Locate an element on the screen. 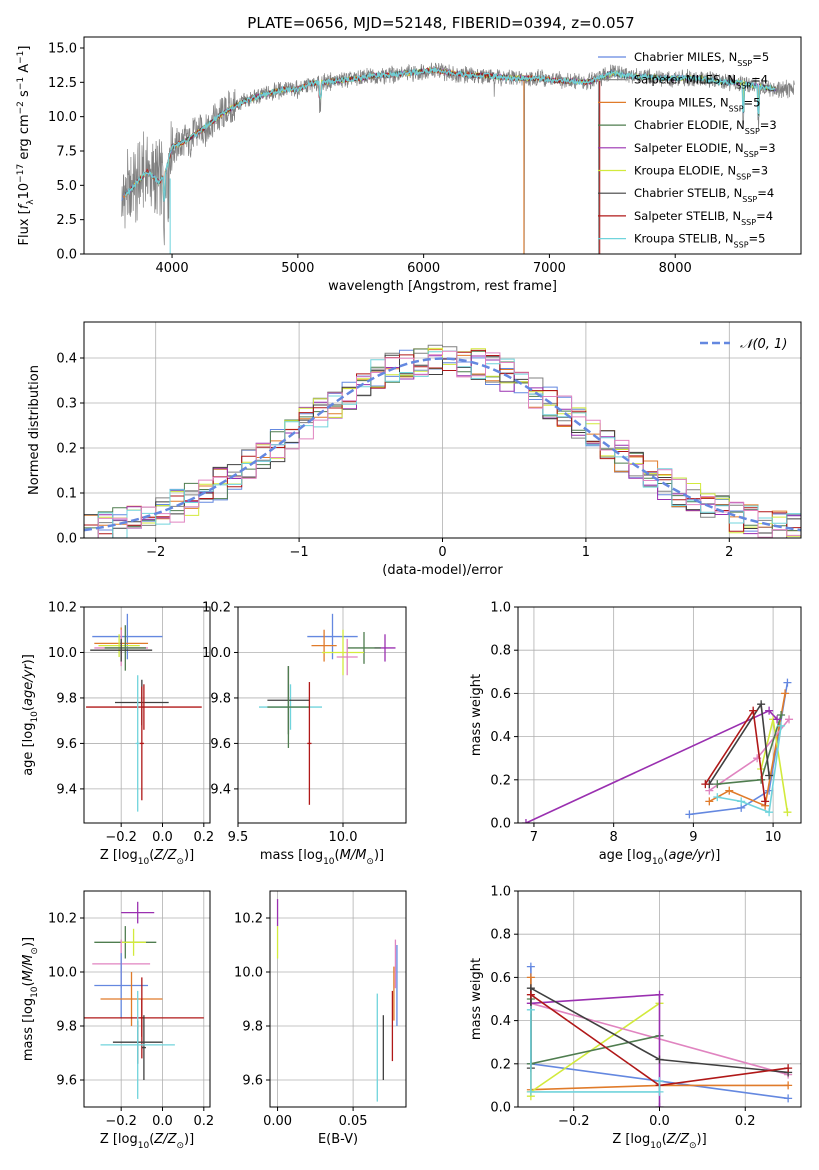 The image size is (819, 1170). spectrum-xtick-label: 5000 is located at coordinates (297, 268).